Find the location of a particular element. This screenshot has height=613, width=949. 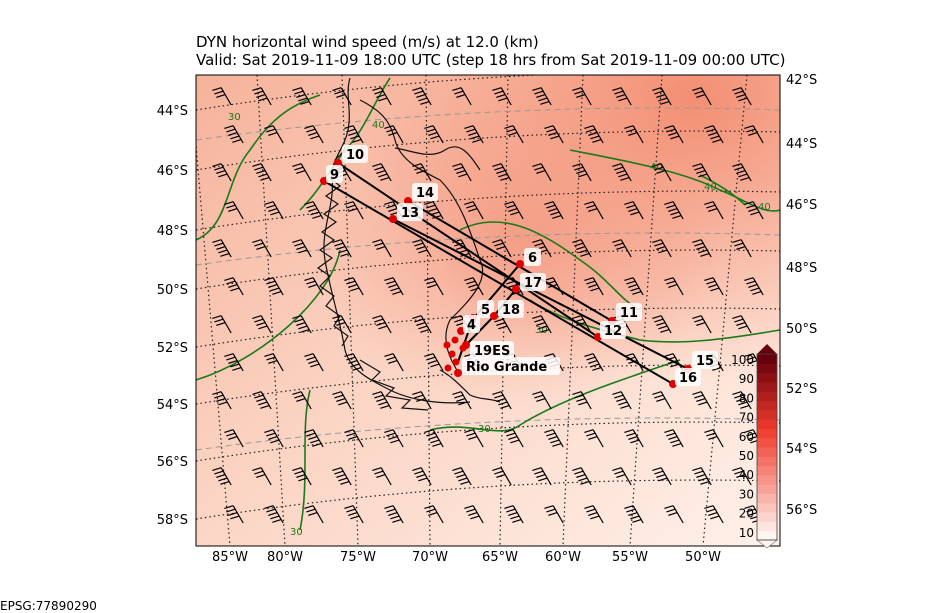

track-line is located at coordinates (510, 261).